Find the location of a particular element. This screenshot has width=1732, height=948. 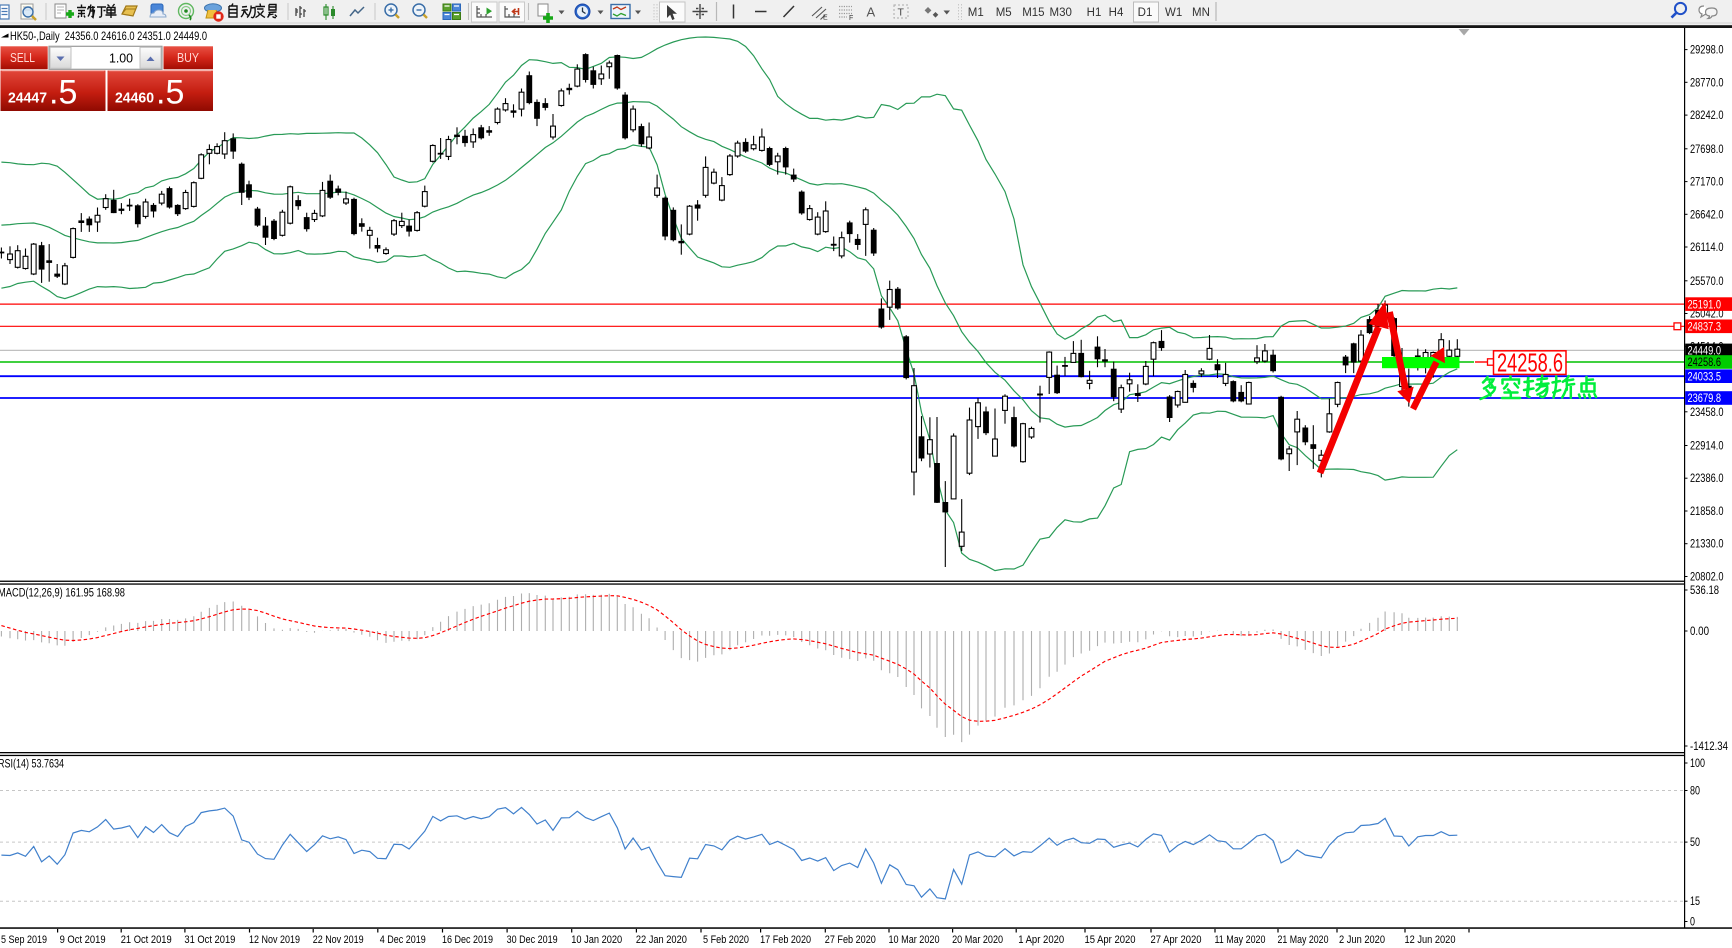

svg-text: 22386.0 is located at coordinates (1707, 479).